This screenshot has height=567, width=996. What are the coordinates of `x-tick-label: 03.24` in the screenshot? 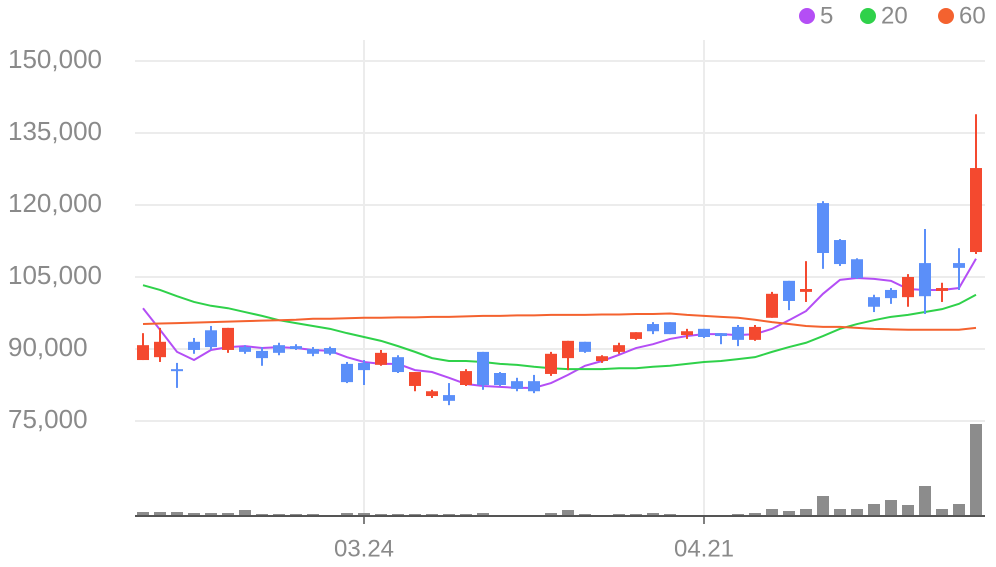 It's located at (364, 548).